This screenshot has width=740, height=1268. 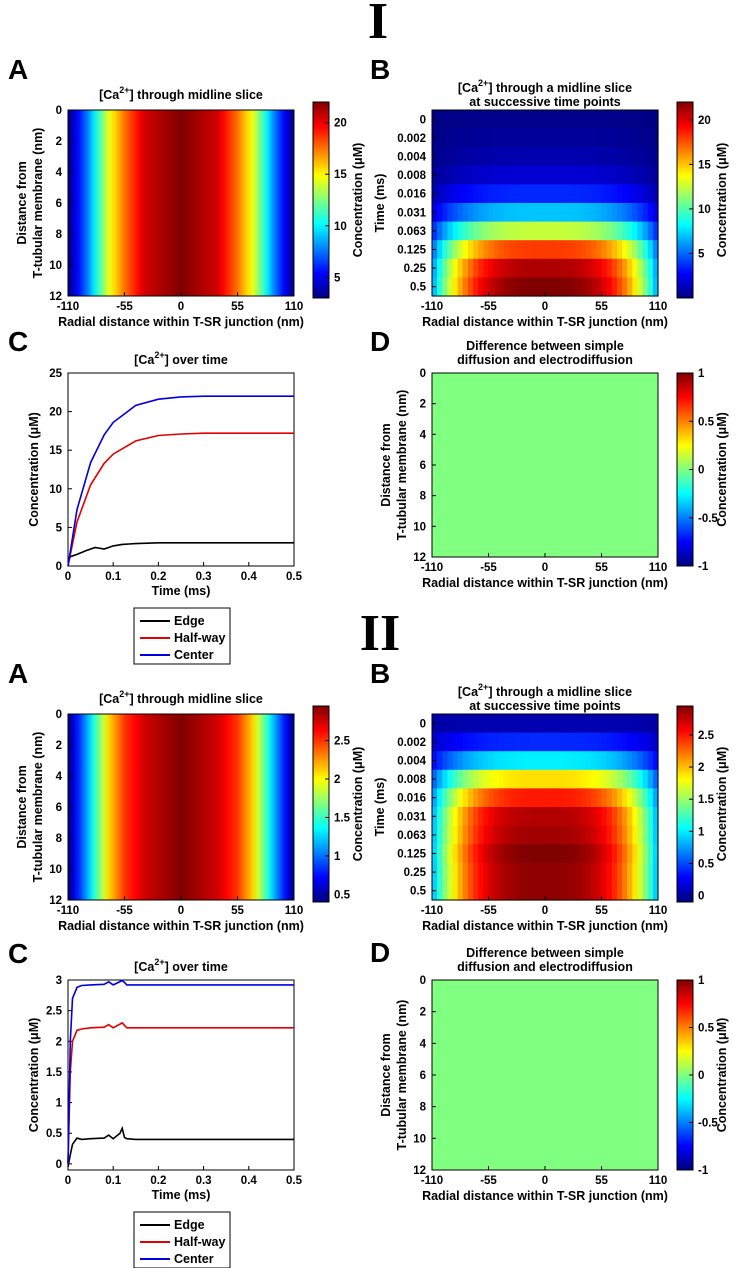 I want to click on section-numeral-1: I, so click(x=378, y=25).